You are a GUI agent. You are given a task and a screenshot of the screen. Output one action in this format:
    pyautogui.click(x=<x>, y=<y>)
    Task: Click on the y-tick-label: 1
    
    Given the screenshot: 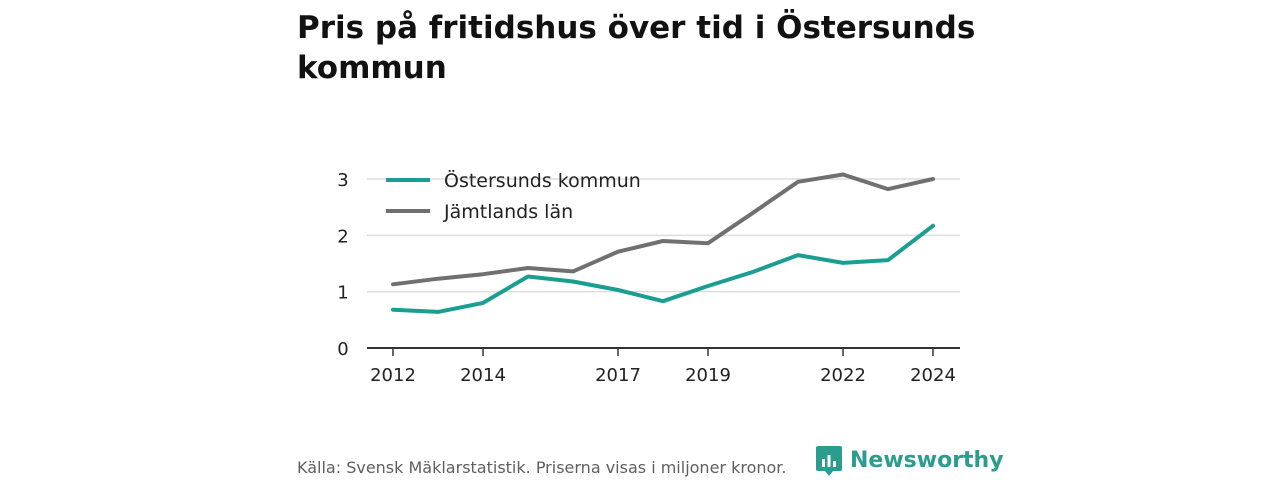 What is the action you would take?
    pyautogui.click(x=342, y=293)
    